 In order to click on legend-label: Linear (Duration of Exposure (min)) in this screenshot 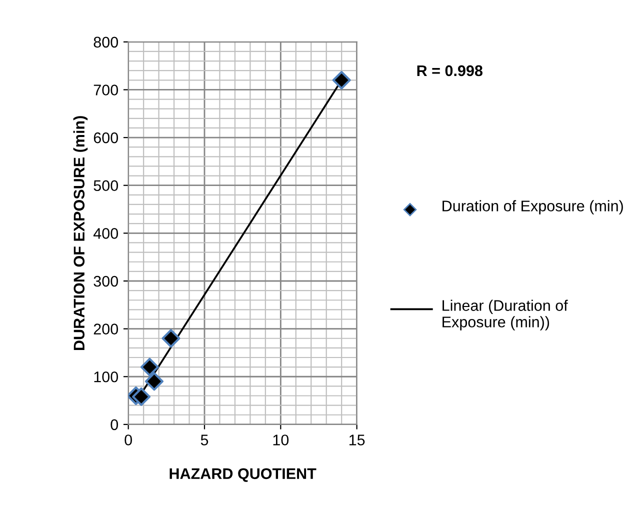, I will do `click(505, 315)`.